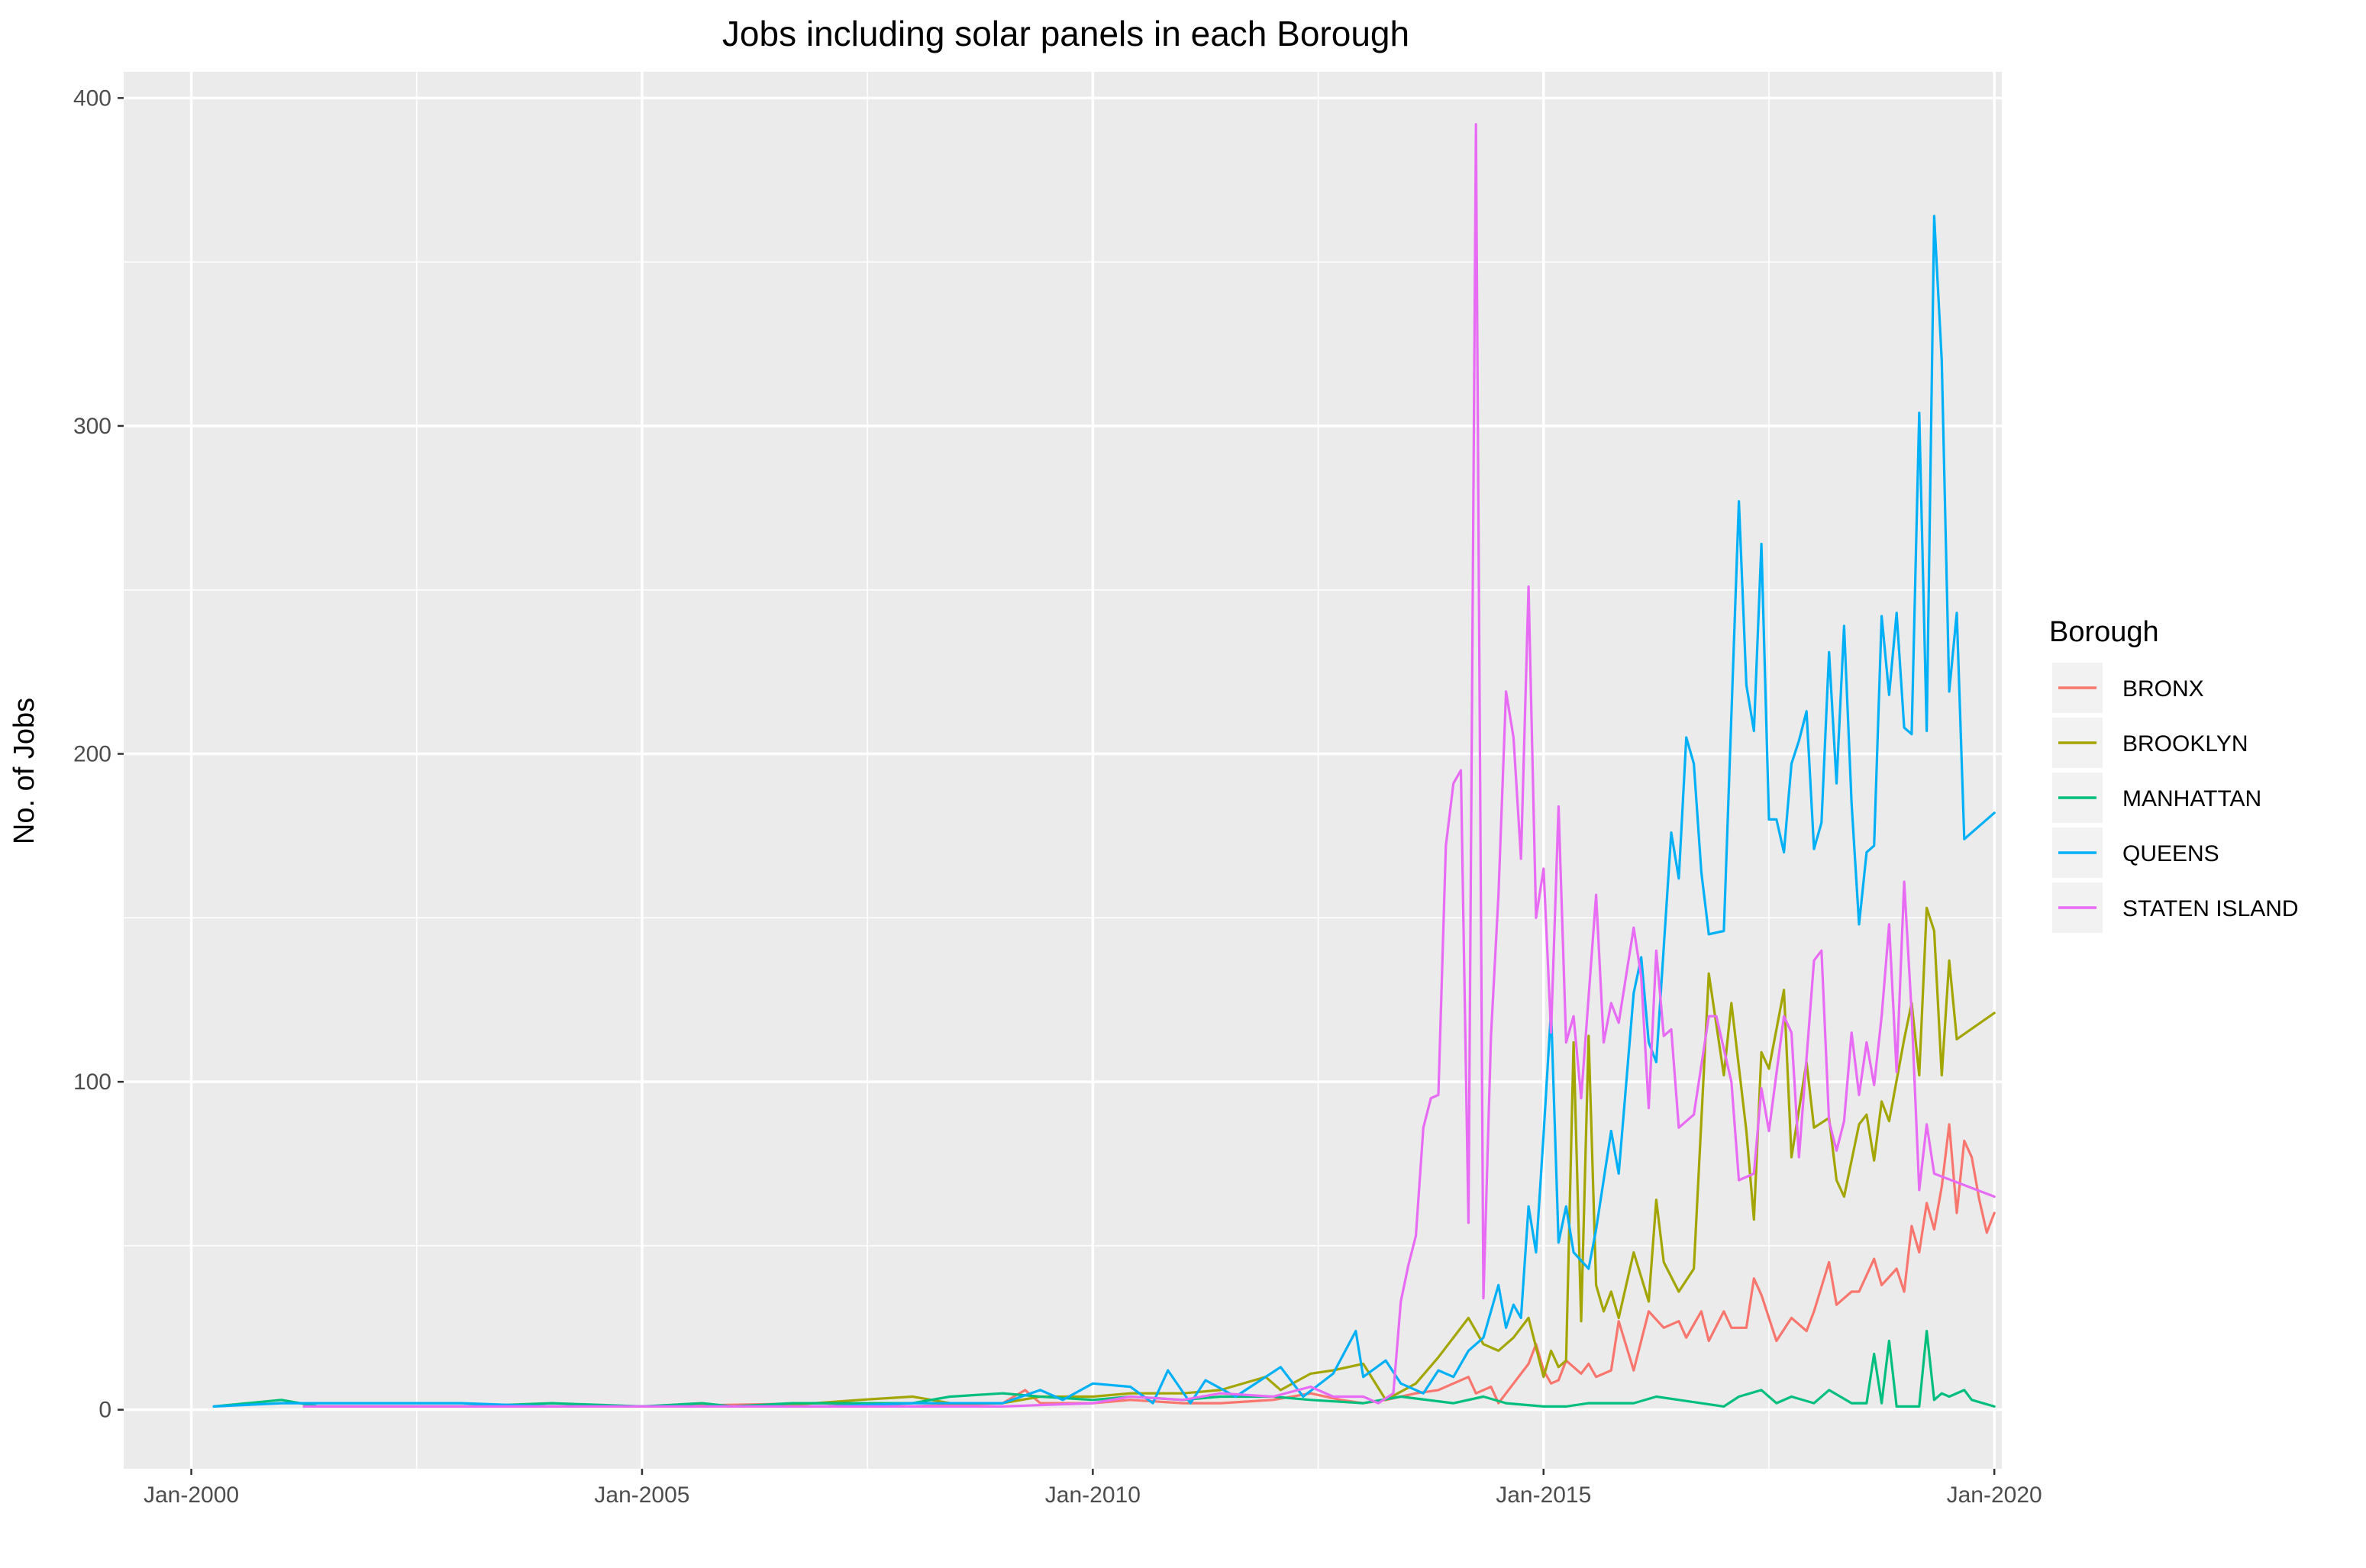 The width and height of the screenshot is (2366, 1568). I want to click on legend-item-staten-island: STATEN ISLAND, so click(2175, 907).